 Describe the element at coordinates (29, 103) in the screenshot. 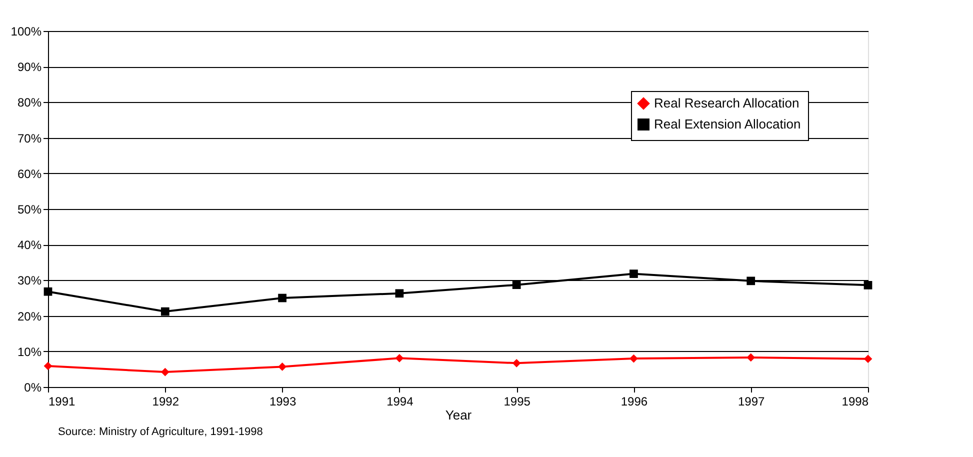

I see `y-tick-label: 80%` at that location.